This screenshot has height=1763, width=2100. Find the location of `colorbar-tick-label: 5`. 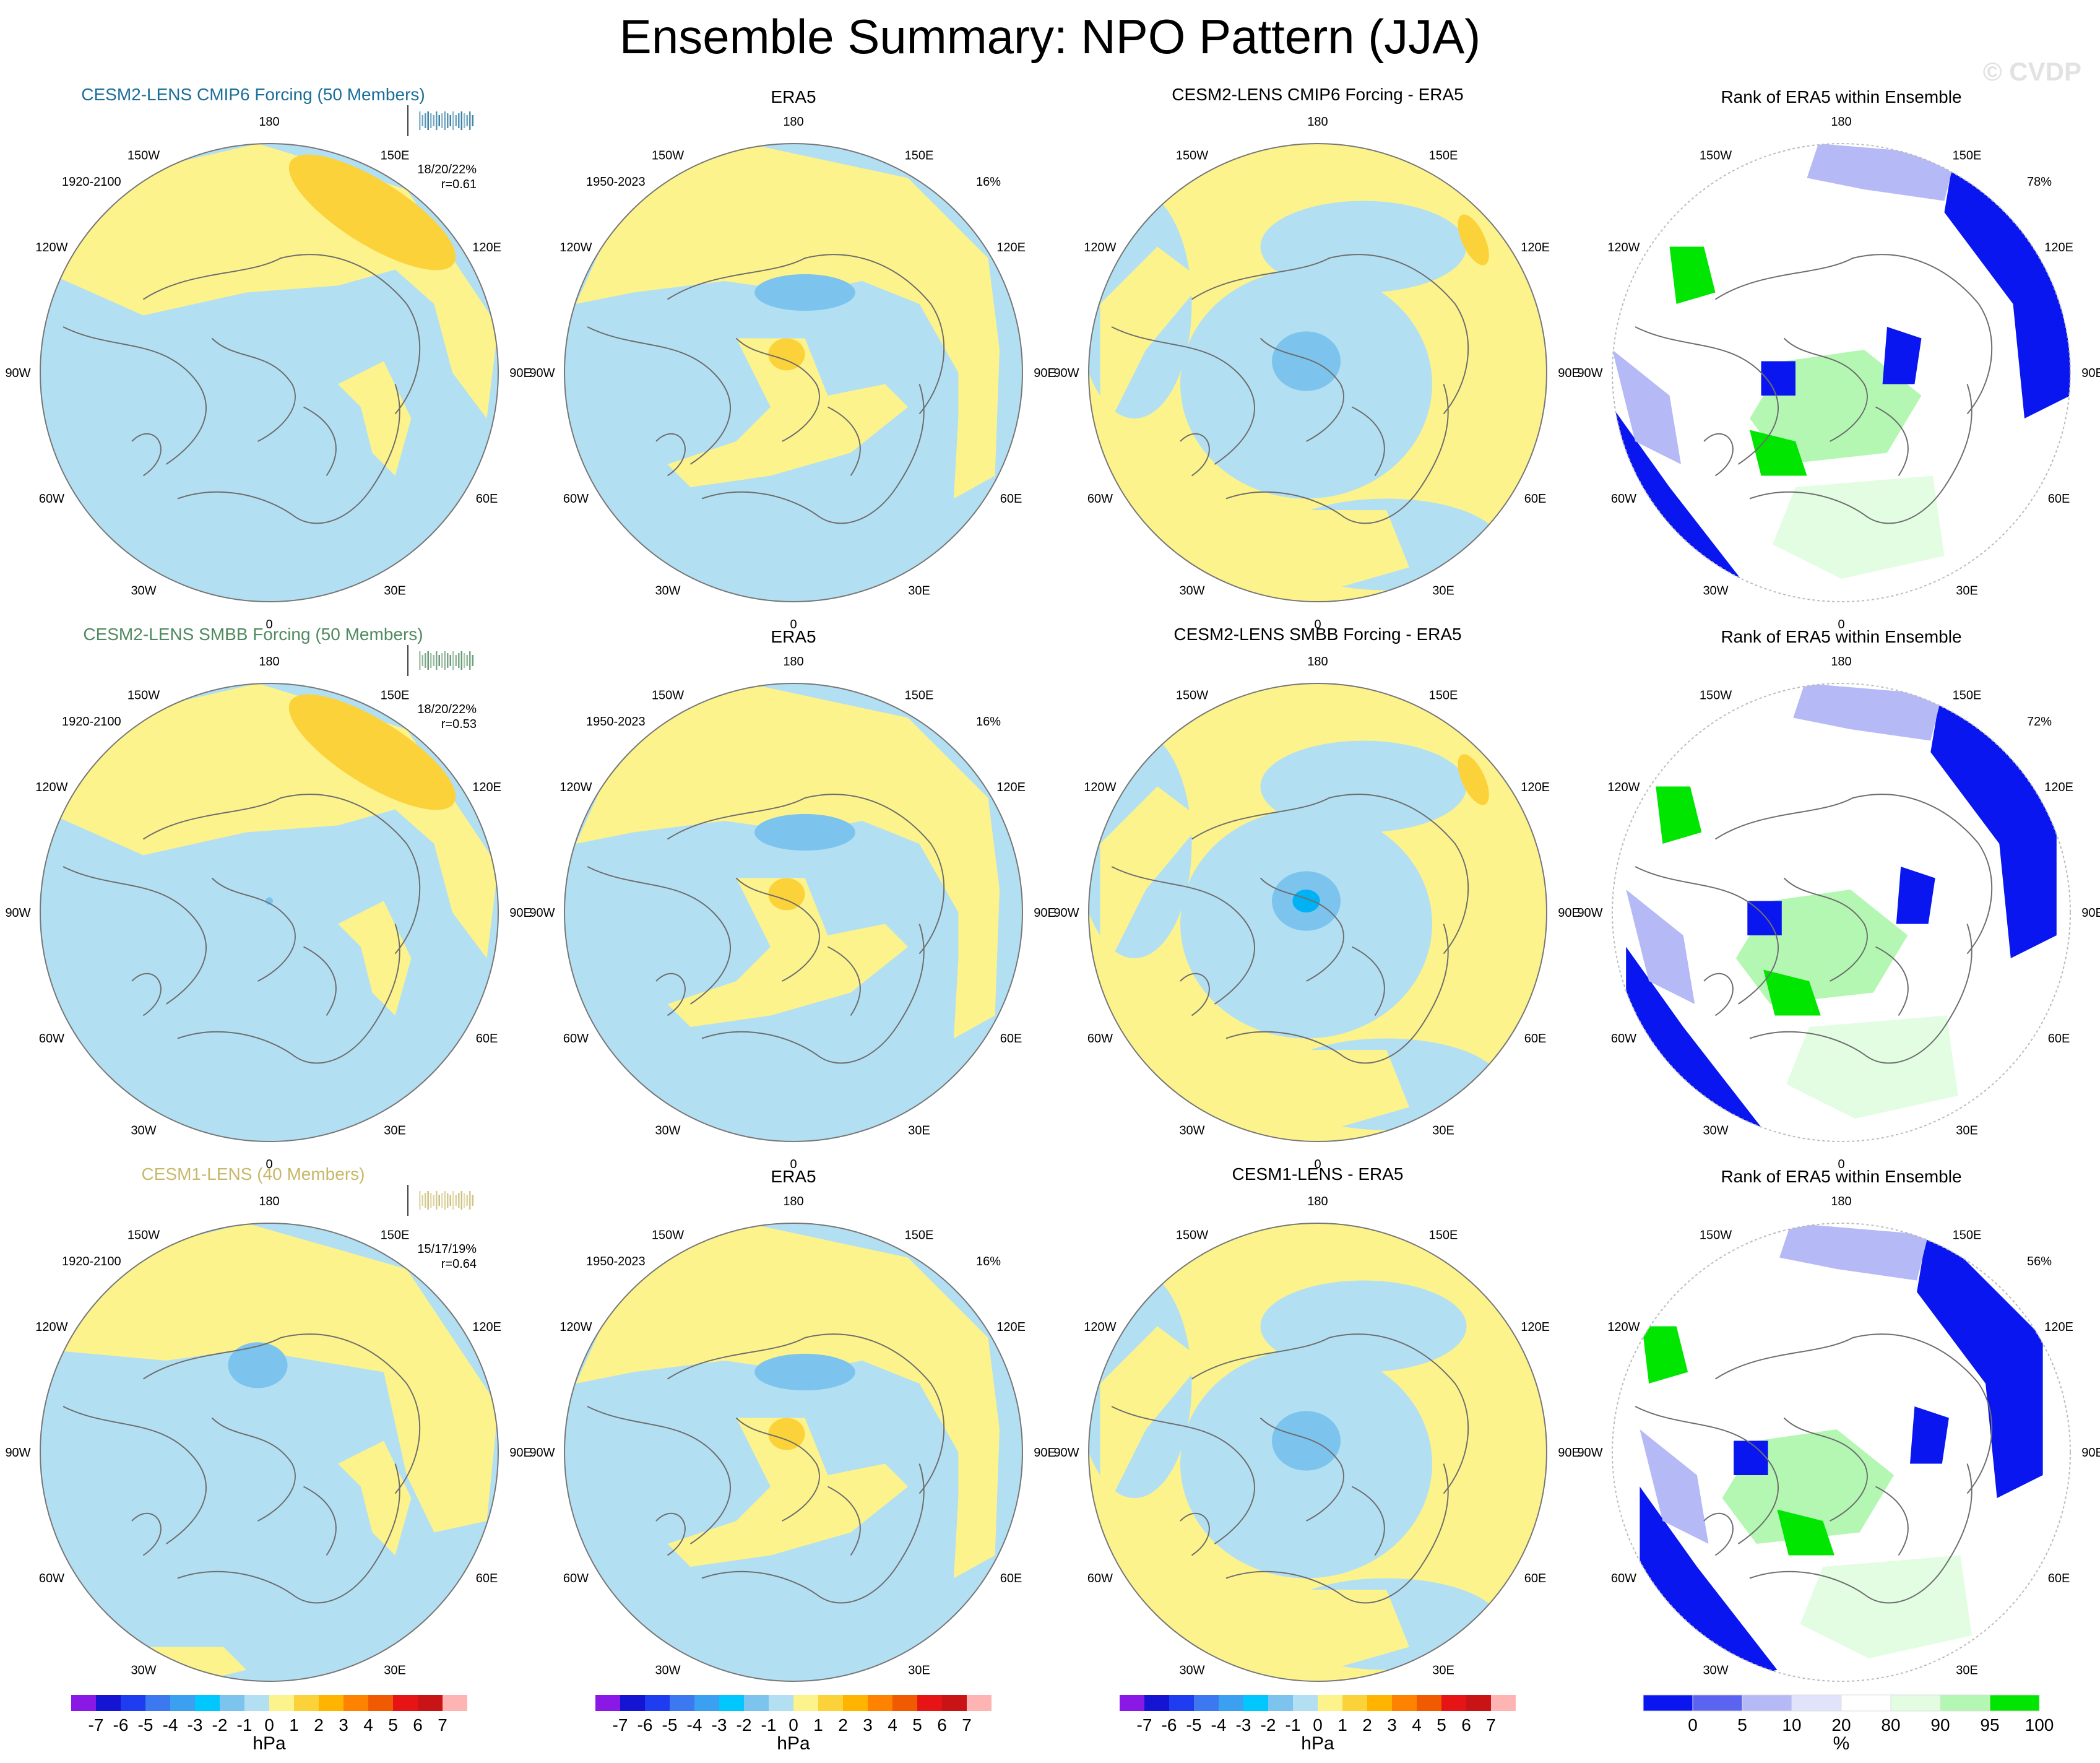

colorbar-tick-label: 5 is located at coordinates (393, 1725).